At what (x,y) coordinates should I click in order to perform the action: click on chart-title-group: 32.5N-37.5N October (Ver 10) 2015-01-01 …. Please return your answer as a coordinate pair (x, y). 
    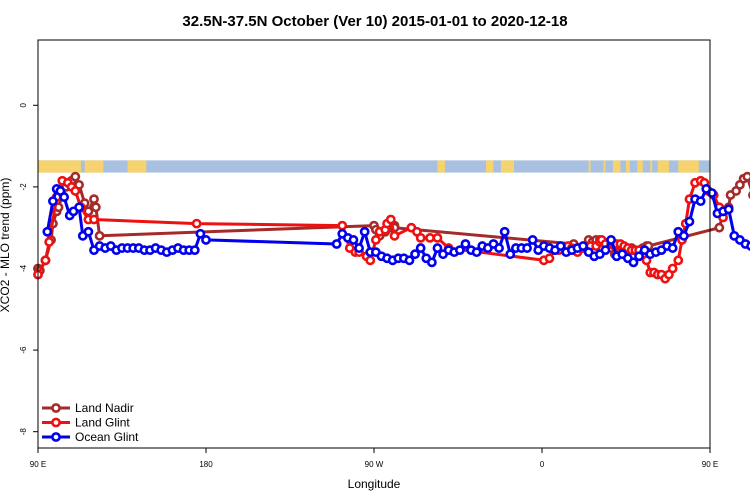
    Looking at the image, I should click on (374, 21).